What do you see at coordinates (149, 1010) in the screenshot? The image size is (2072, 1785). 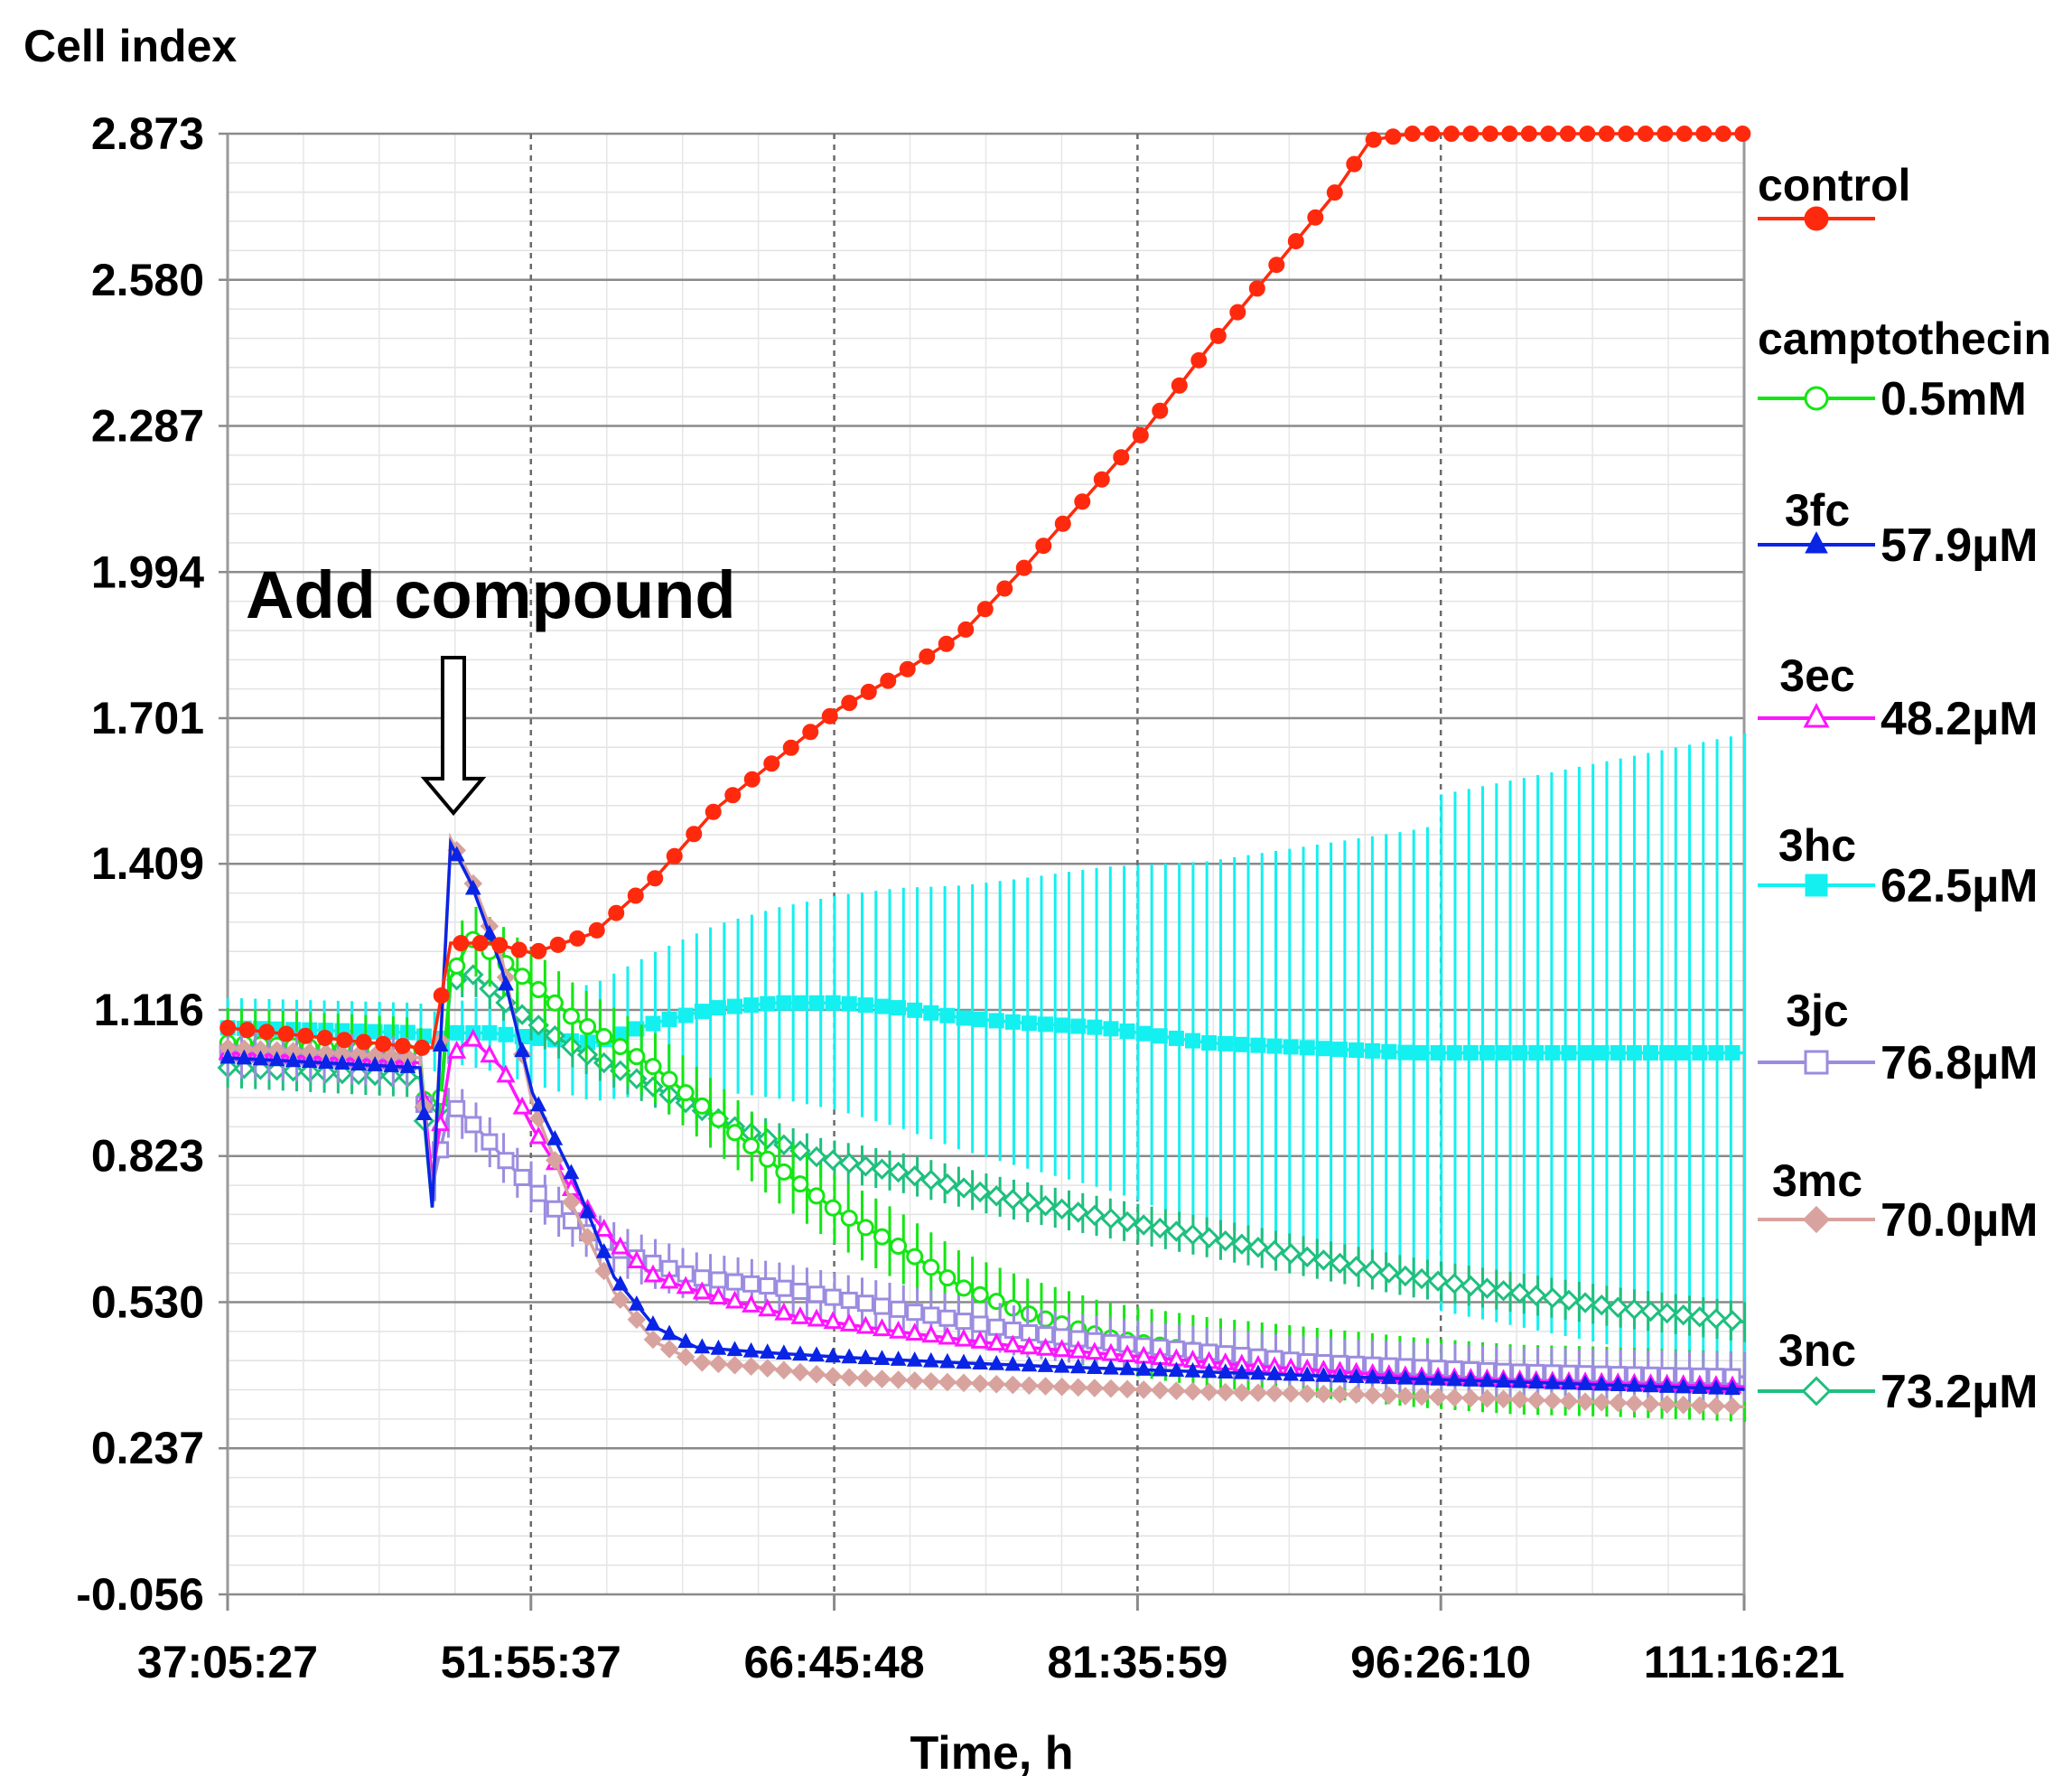 I see `y-tick-label: 1.116` at bounding box center [149, 1010].